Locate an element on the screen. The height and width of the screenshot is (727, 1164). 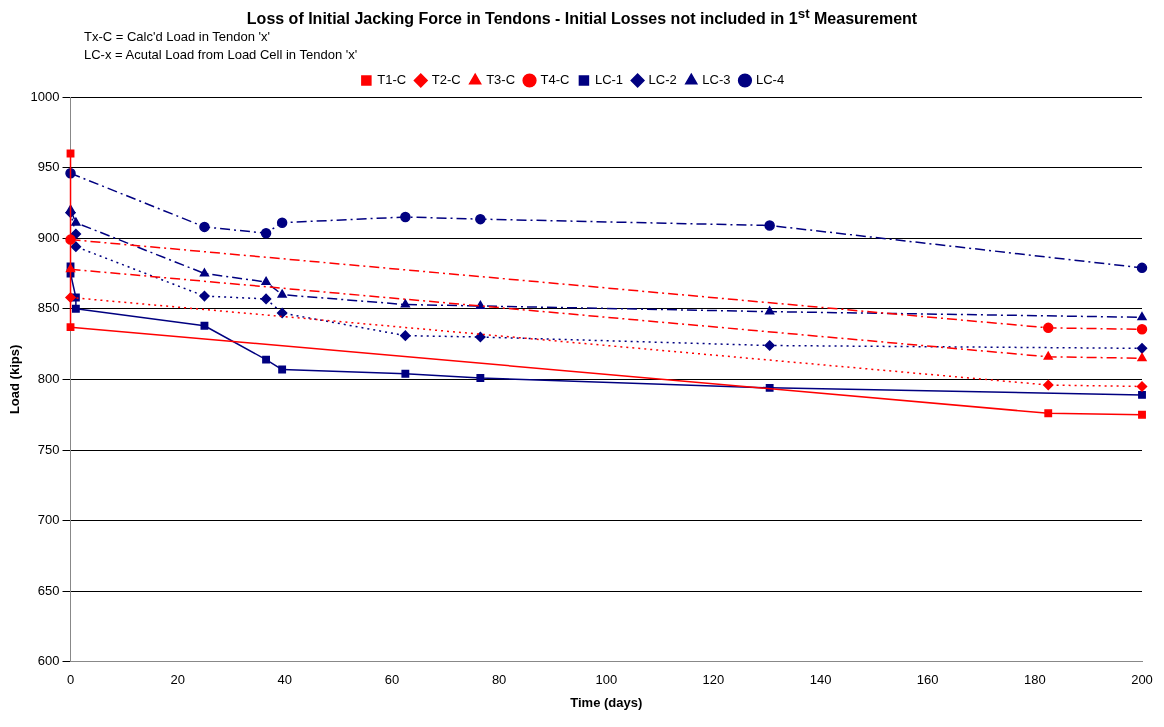
text: Tx-C = Calc'd Load in Tendon 'x' is located at coordinates (178, 37).